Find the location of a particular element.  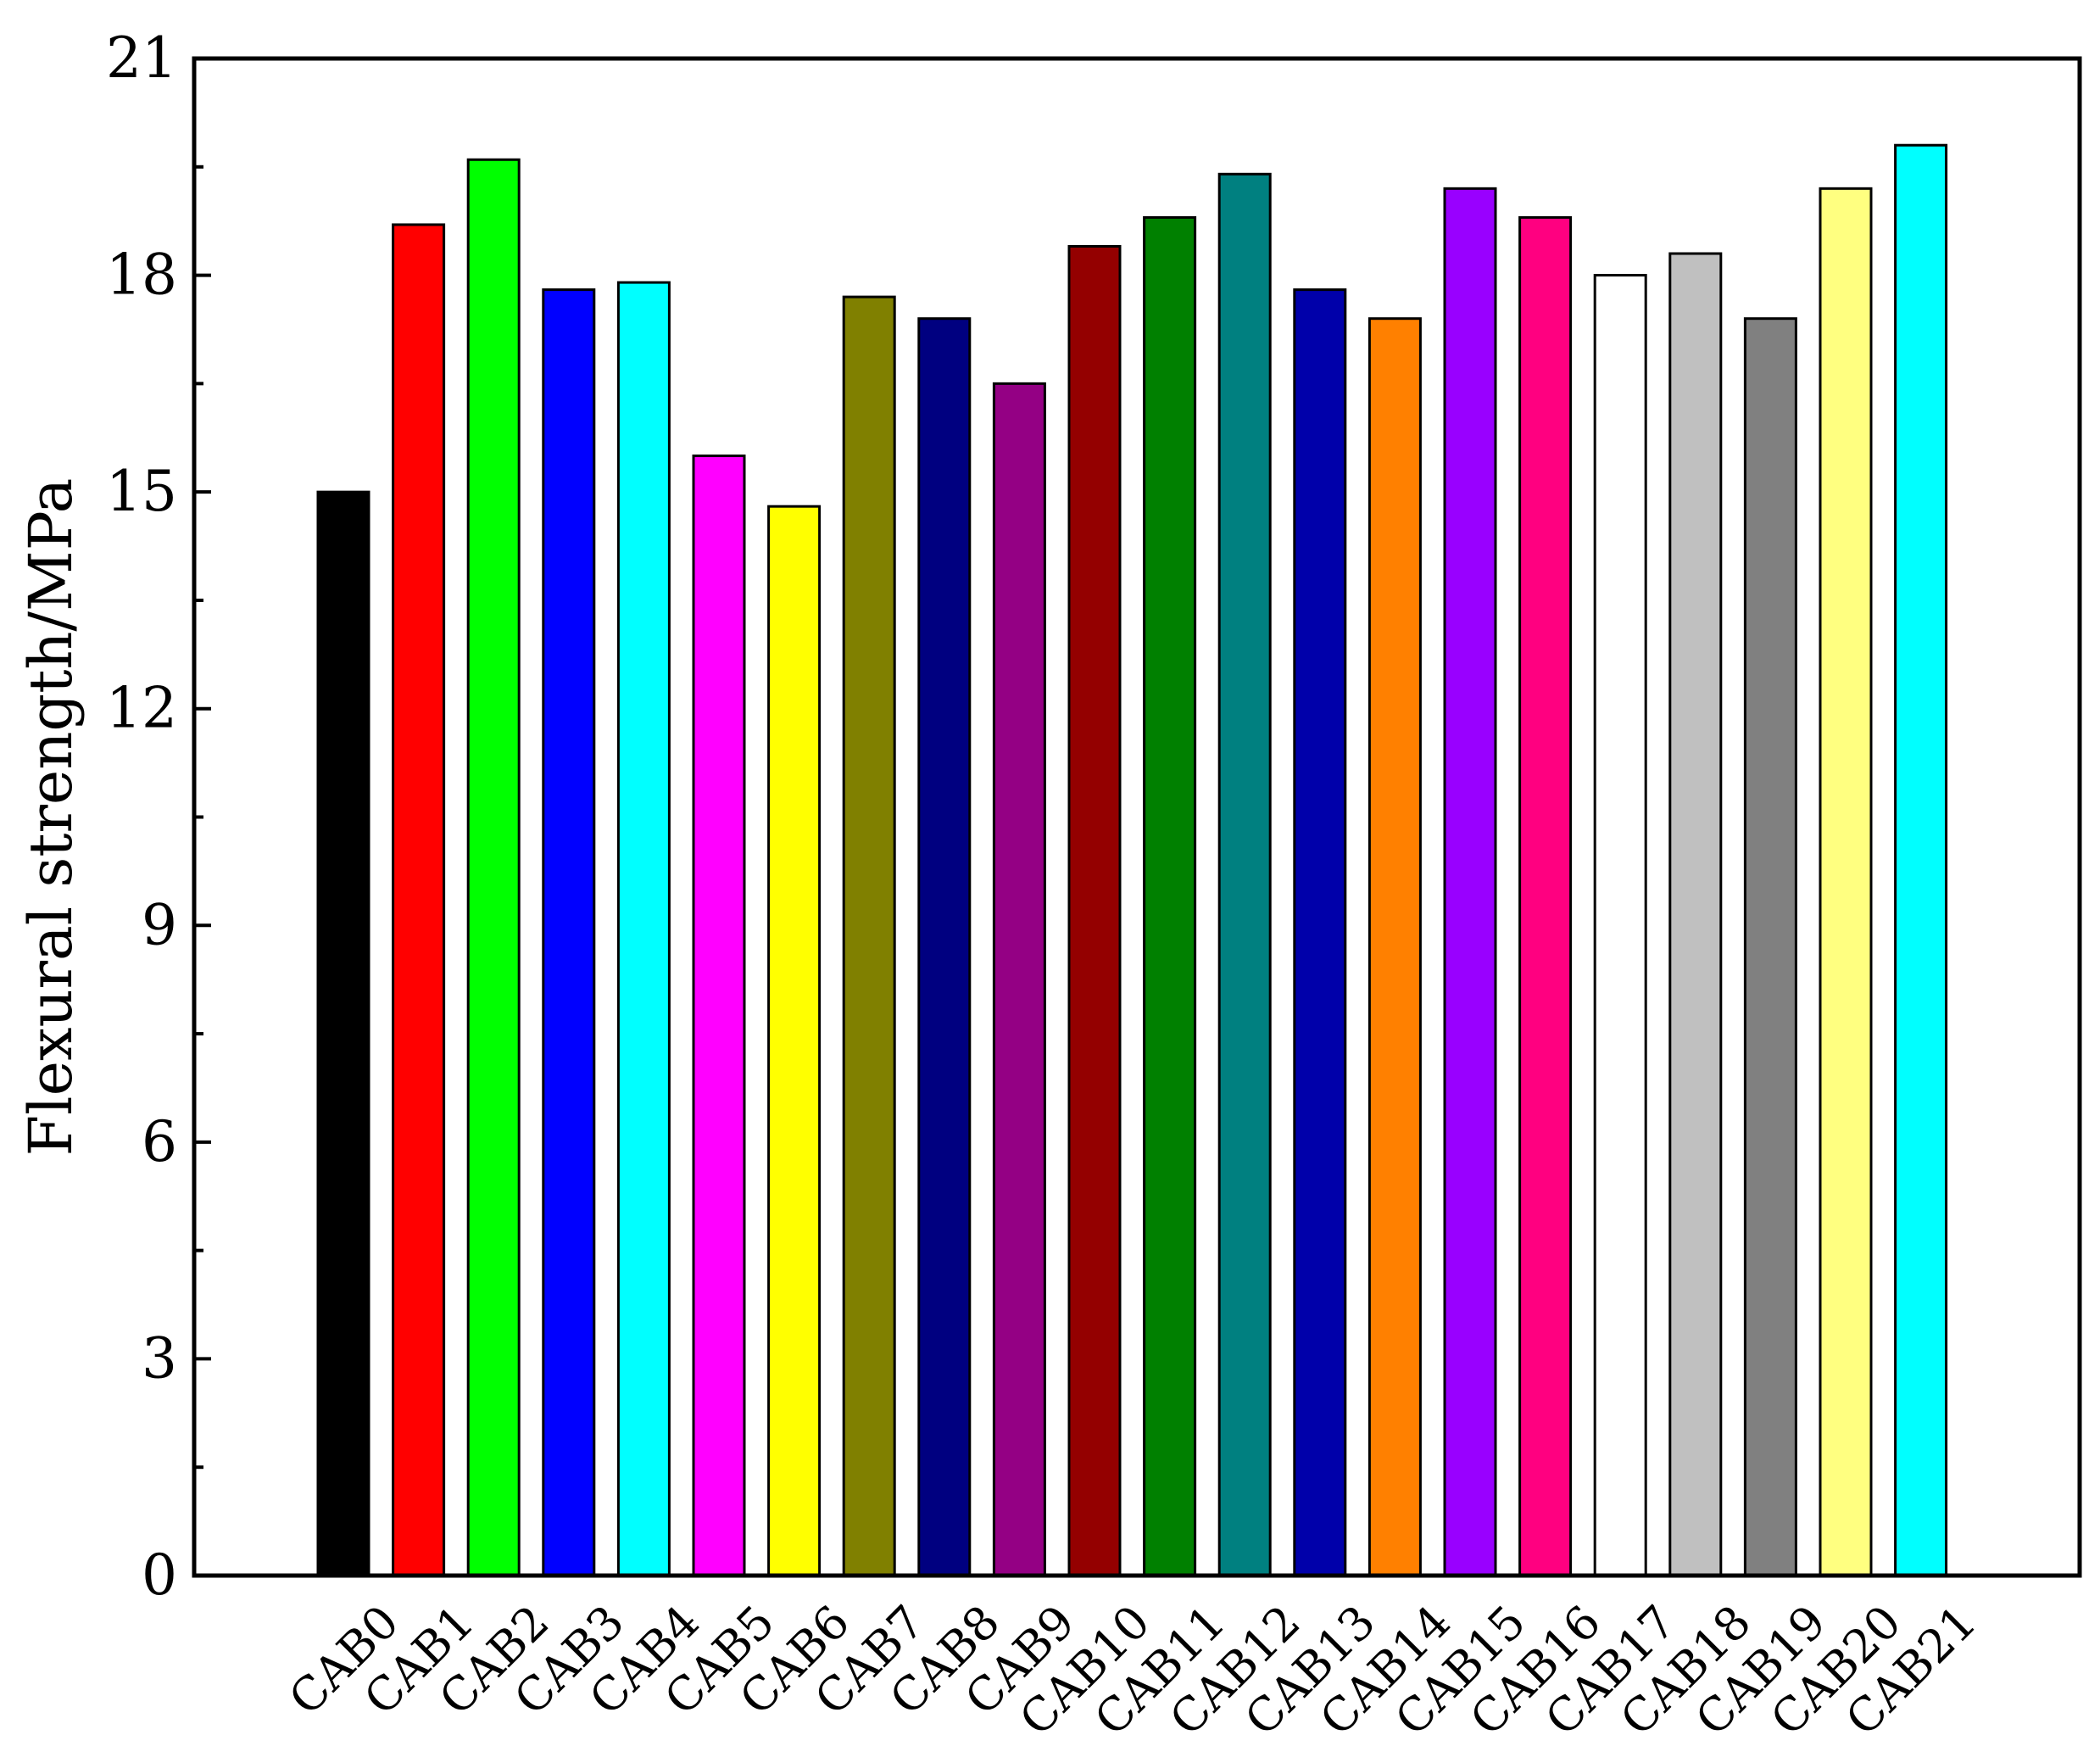

y-tick-label: 12 is located at coordinates (141, 708).